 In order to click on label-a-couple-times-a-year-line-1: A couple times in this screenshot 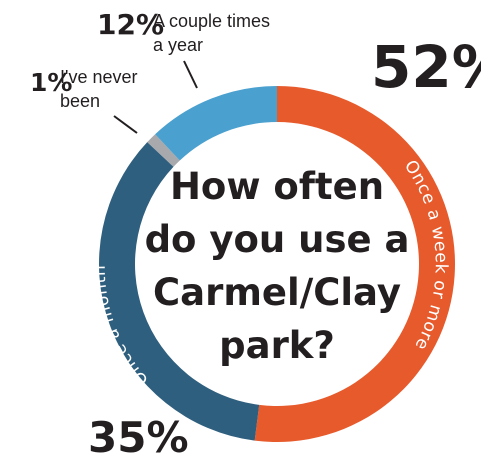, I will do `click(211, 21)`.